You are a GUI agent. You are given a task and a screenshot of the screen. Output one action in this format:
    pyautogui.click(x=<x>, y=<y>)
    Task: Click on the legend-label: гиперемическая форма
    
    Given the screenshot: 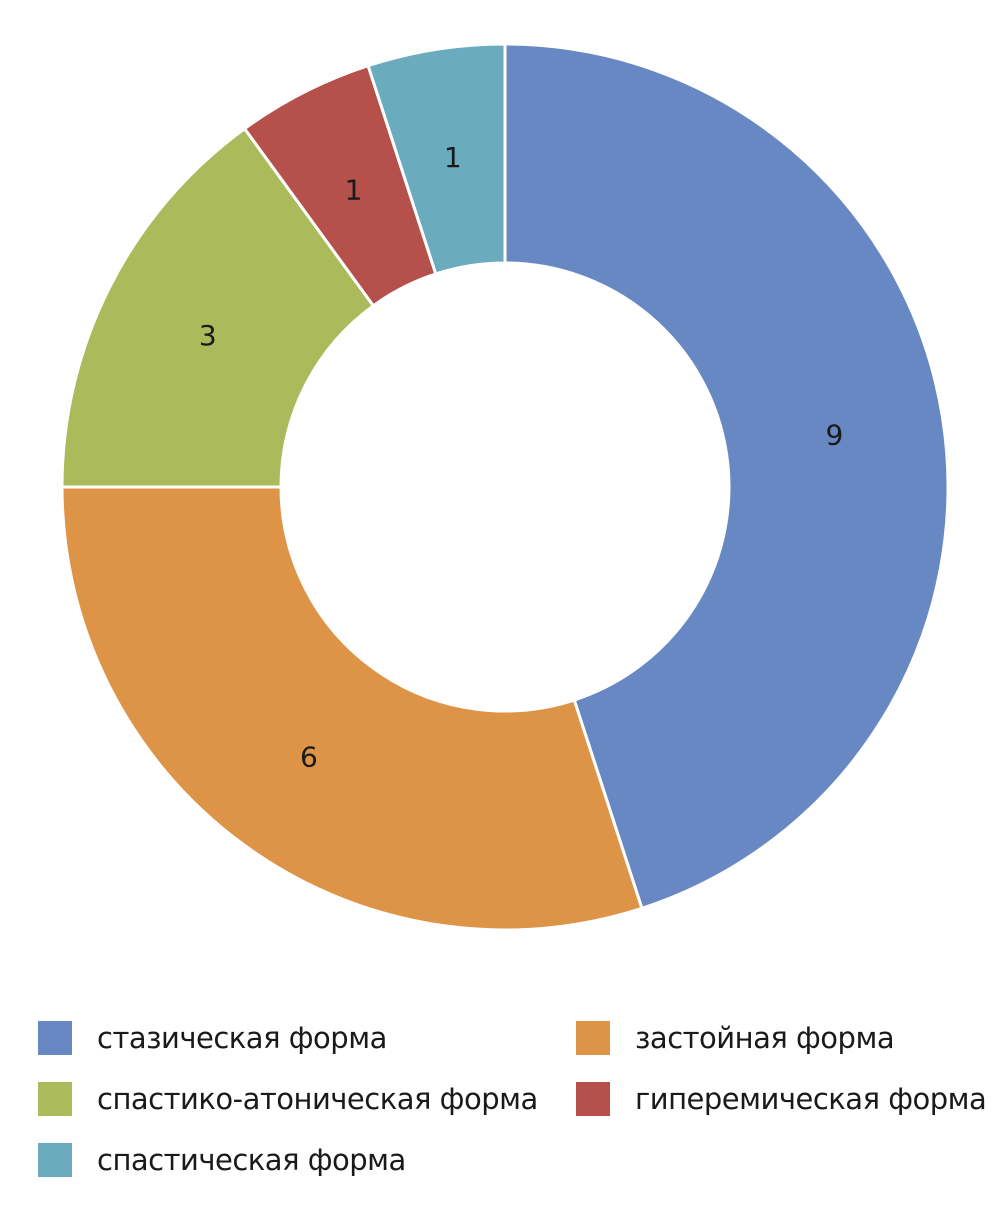 What is the action you would take?
    pyautogui.click(x=811, y=1099)
    